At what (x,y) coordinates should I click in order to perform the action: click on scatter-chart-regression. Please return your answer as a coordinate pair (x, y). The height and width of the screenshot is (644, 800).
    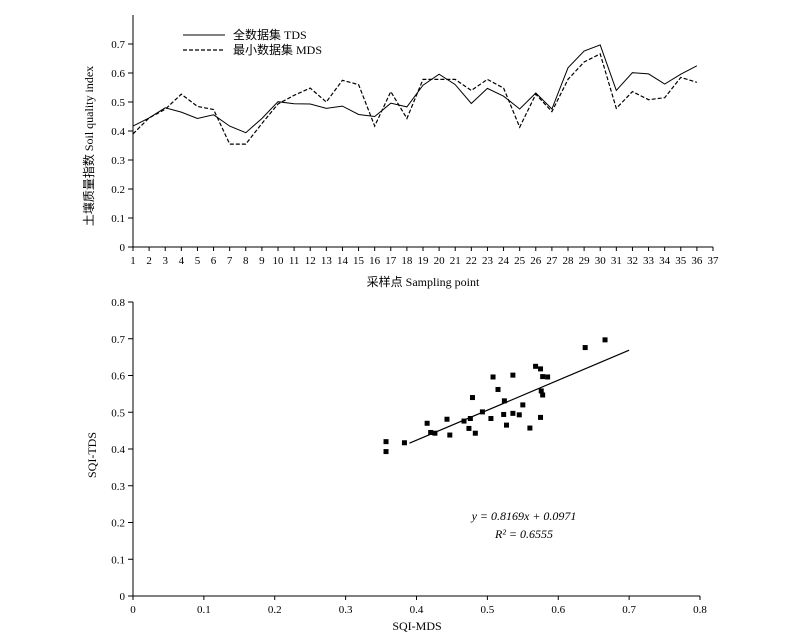
    Looking at the image, I should click on (519, 396).